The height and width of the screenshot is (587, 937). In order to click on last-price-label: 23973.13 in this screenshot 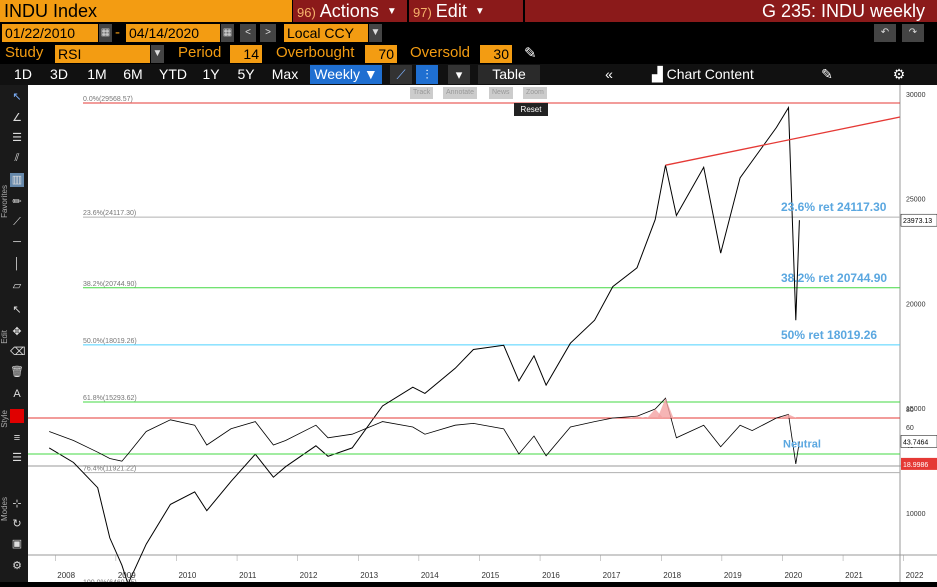, I will do `click(917, 221)`.